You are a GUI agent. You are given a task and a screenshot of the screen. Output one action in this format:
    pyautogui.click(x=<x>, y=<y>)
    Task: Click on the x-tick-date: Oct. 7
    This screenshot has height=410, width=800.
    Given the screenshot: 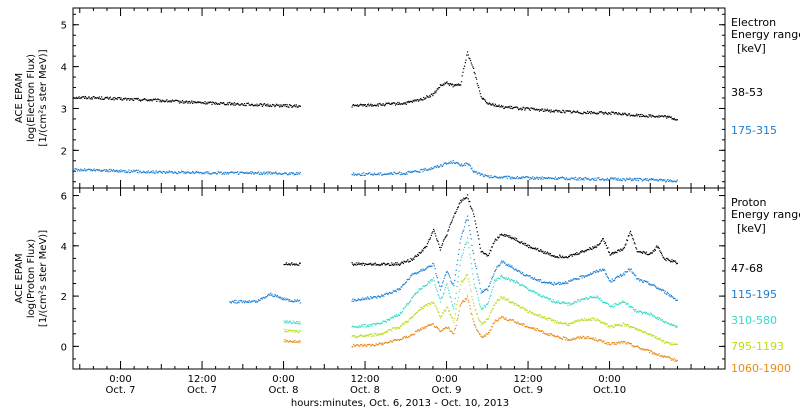 What is the action you would take?
    pyautogui.click(x=121, y=390)
    